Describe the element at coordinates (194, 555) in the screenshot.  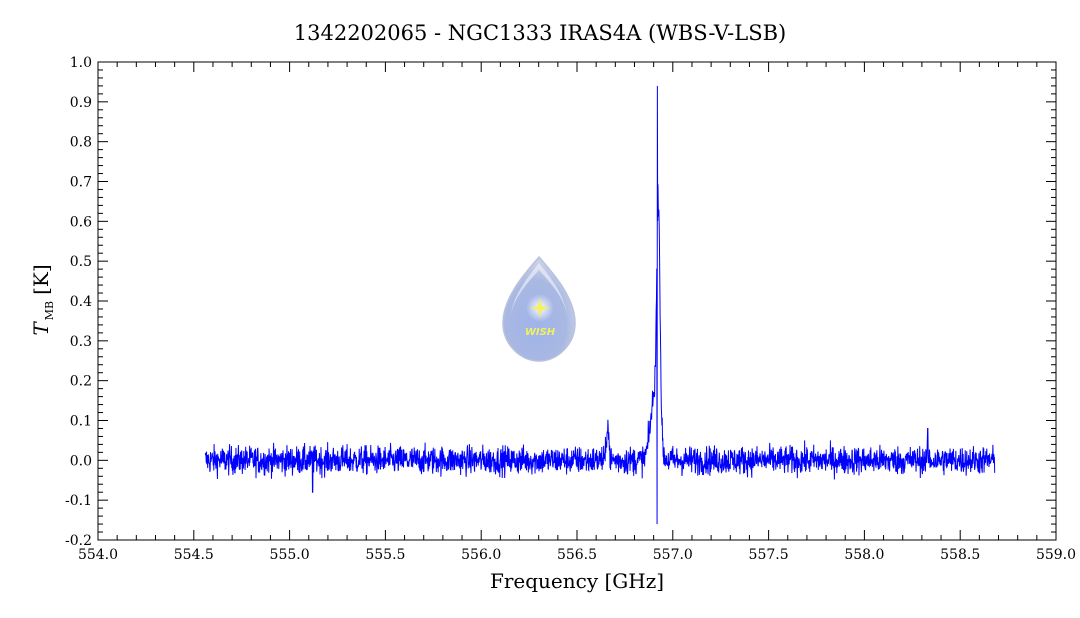
I see `x-tick-label: 554.5` at that location.